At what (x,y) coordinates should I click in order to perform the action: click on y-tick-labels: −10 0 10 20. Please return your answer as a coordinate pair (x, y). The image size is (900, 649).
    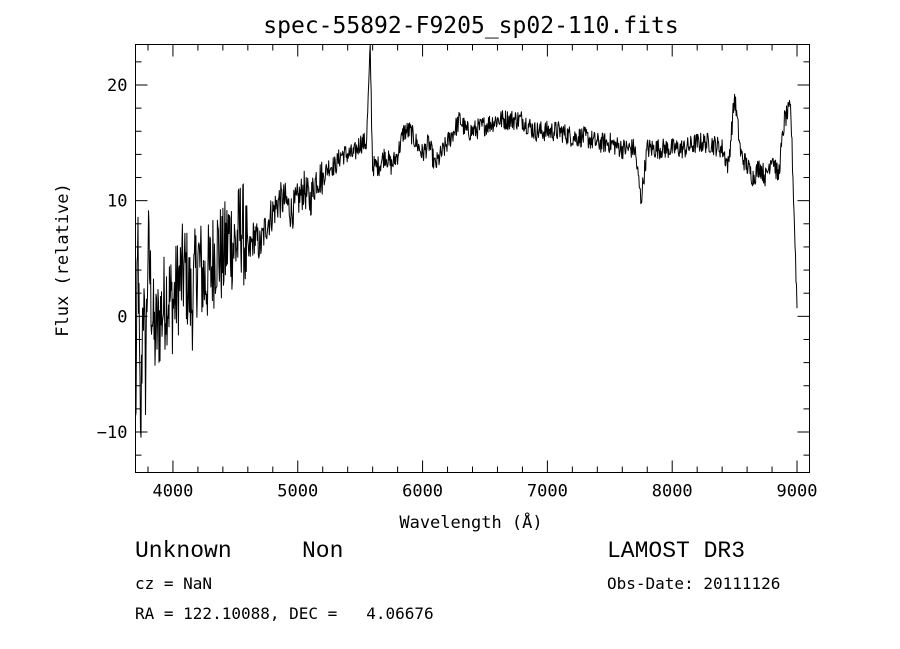
    Looking at the image, I should click on (112, 259).